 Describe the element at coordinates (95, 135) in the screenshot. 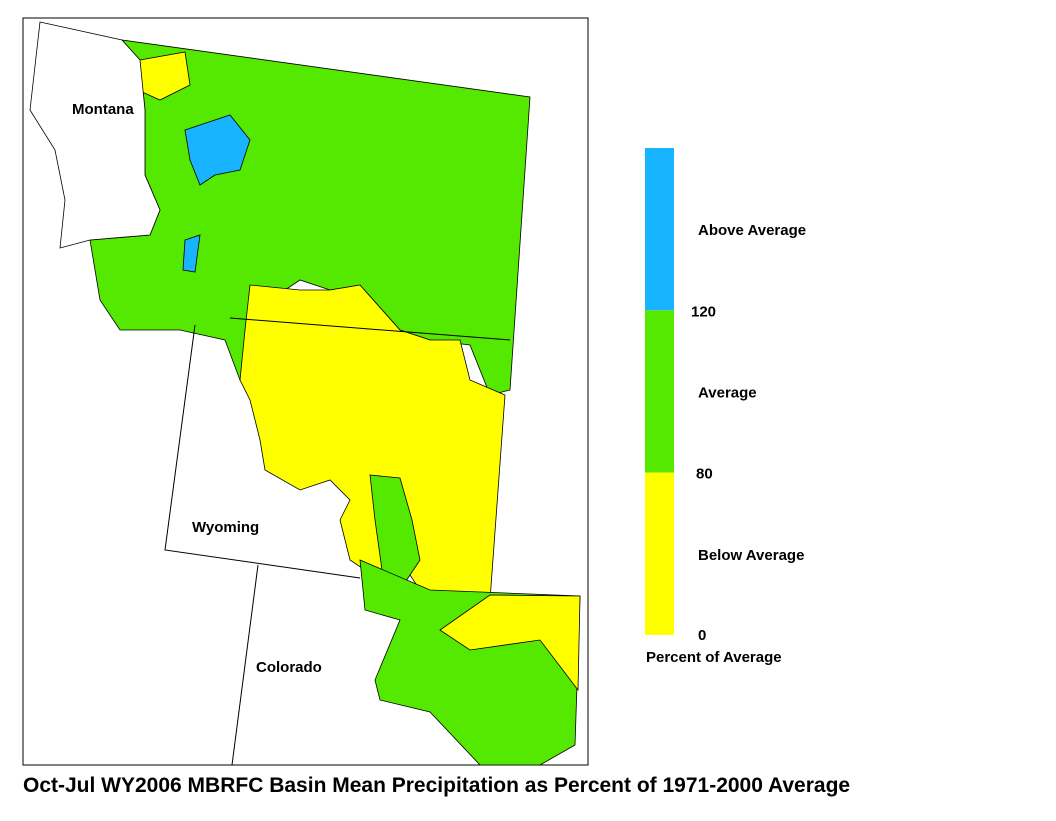

I see `montana-outline` at that location.